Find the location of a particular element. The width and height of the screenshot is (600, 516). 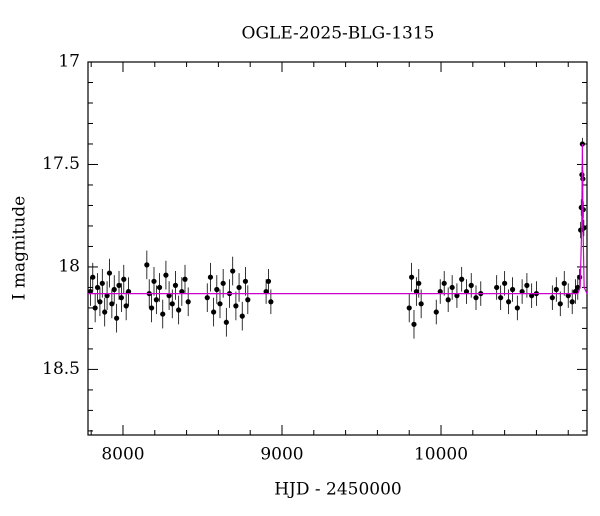

y-tick-label: 17 is located at coordinates (69, 62).